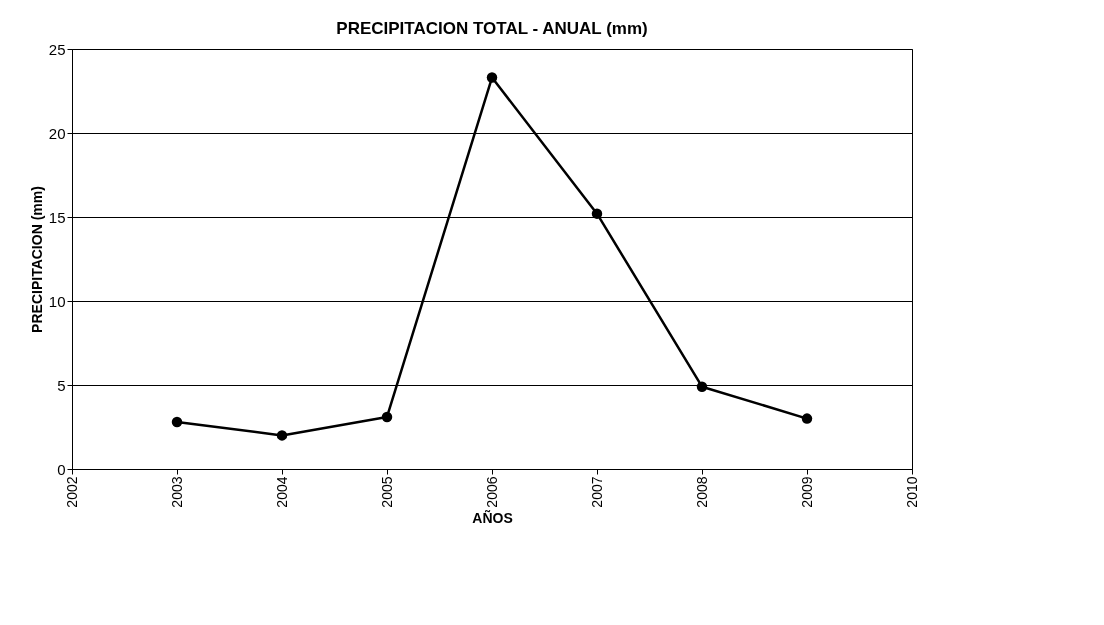  Describe the element at coordinates (806, 492) in the screenshot. I see `x-tick-label: 2009` at that location.